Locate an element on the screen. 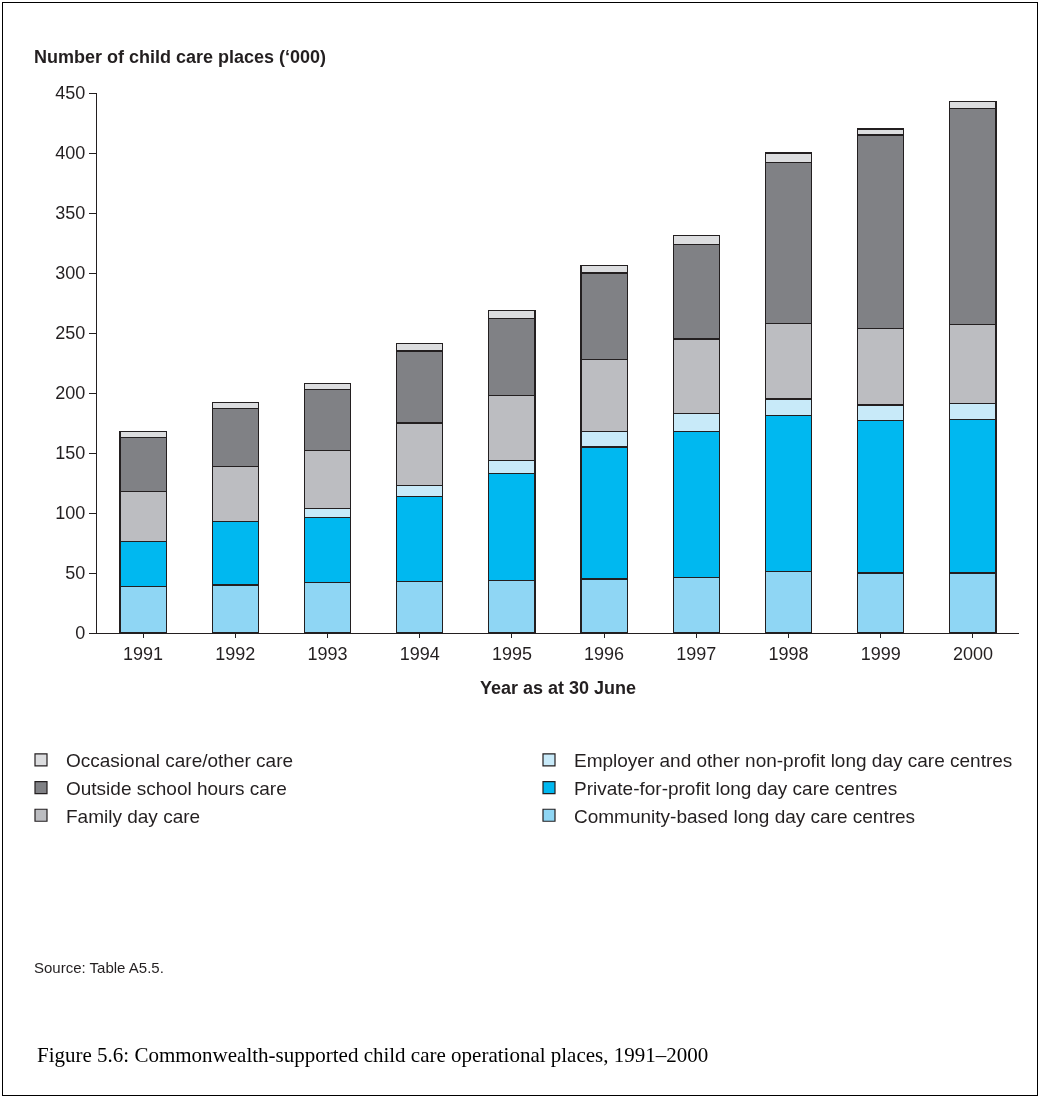  legend-label: Private-for-profit long day care centres is located at coordinates (736, 788).